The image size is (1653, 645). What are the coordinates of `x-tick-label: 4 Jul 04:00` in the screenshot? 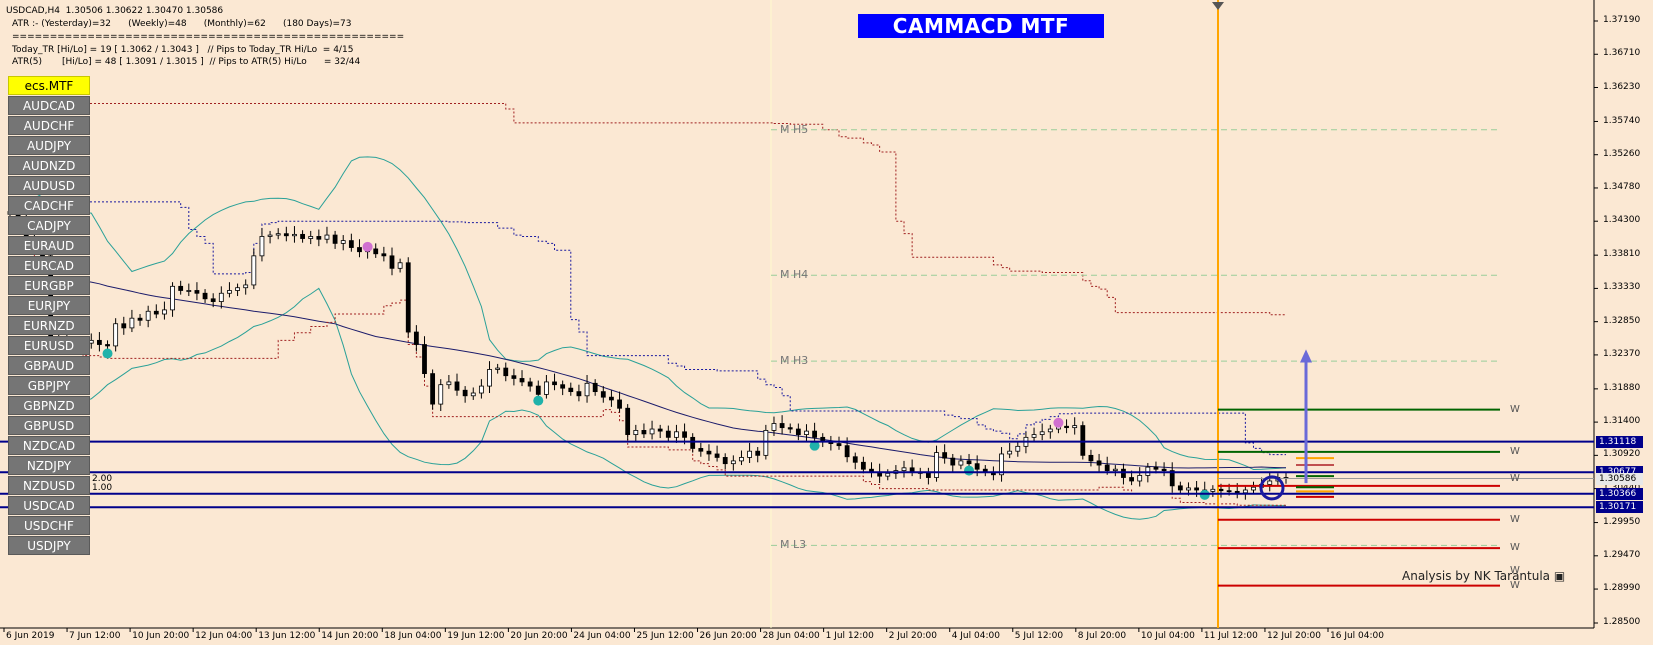 It's located at (975, 636).